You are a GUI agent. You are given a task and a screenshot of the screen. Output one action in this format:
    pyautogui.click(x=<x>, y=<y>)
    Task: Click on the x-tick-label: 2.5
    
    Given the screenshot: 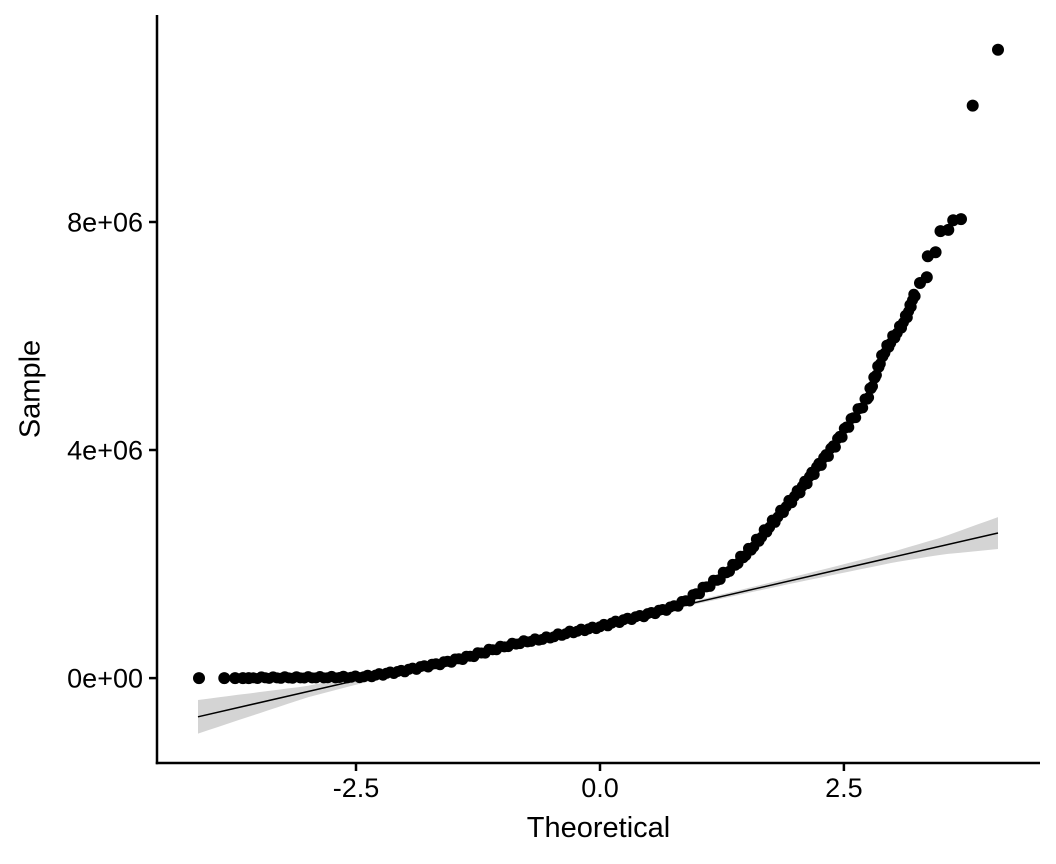 What is the action you would take?
    pyautogui.click(x=844, y=788)
    